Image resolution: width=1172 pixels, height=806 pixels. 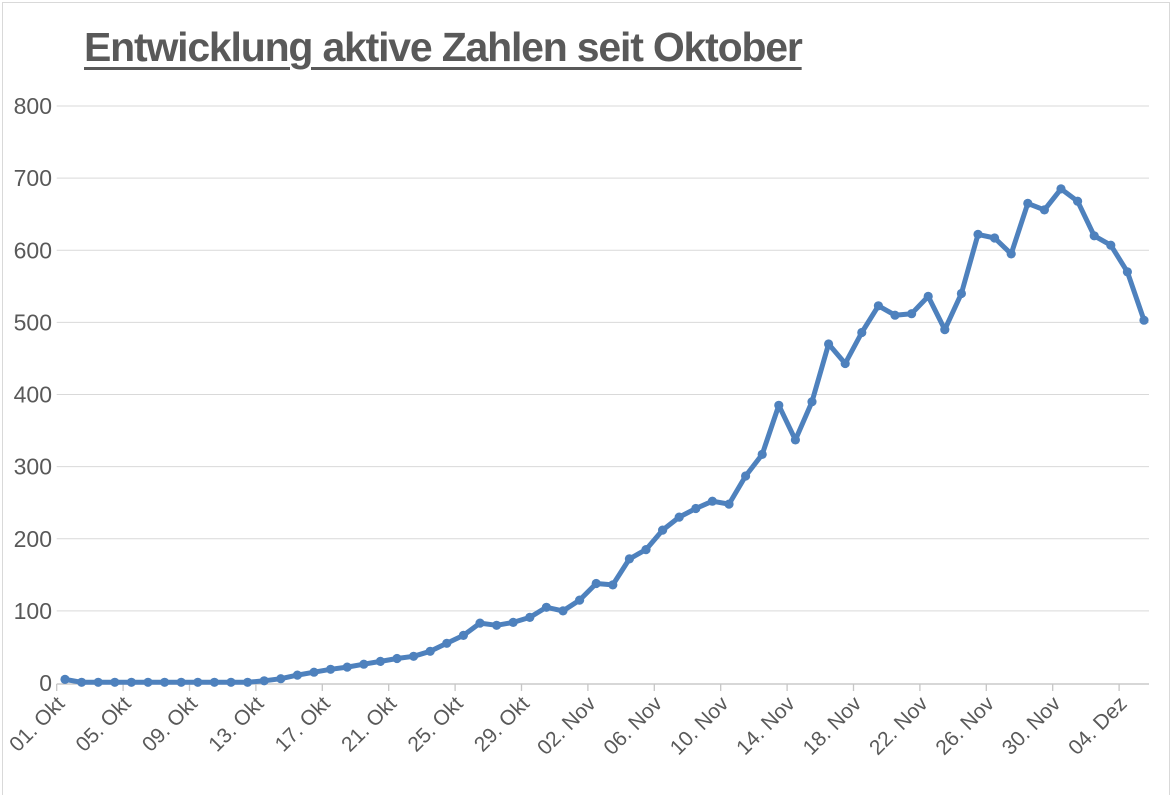 What do you see at coordinates (633, 726) in the screenshot?
I see `x-axis-label: 06. Nov` at bounding box center [633, 726].